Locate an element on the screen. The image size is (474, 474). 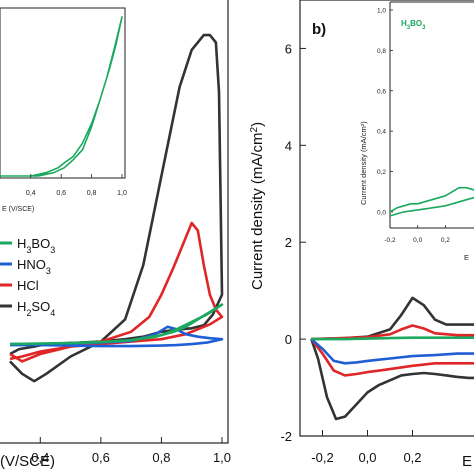
panel-a-x-label: (V/SCE) is located at coordinates (27, 461).